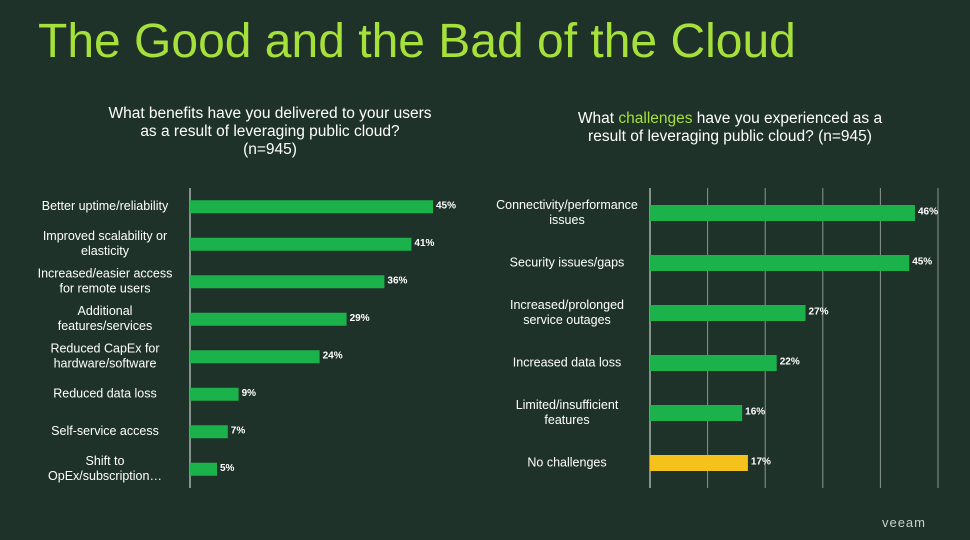 This screenshot has height=540, width=970. What do you see at coordinates (105, 251) in the screenshot?
I see `benefits-category-label: elasticity` at bounding box center [105, 251].